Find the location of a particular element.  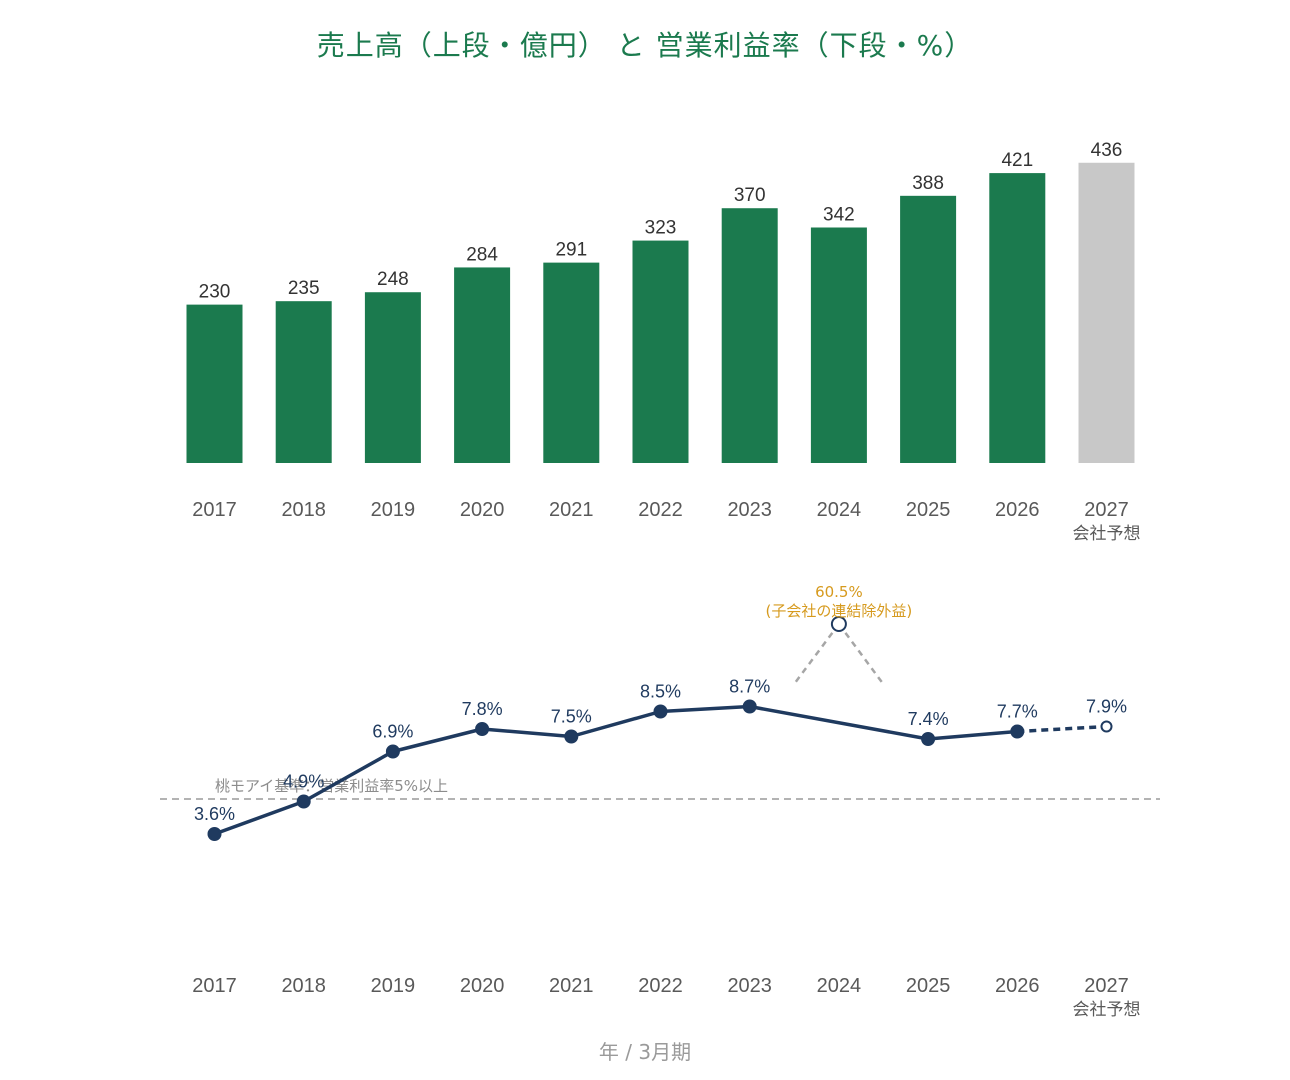

outlier-value-label: 60.5% is located at coordinates (839, 592).